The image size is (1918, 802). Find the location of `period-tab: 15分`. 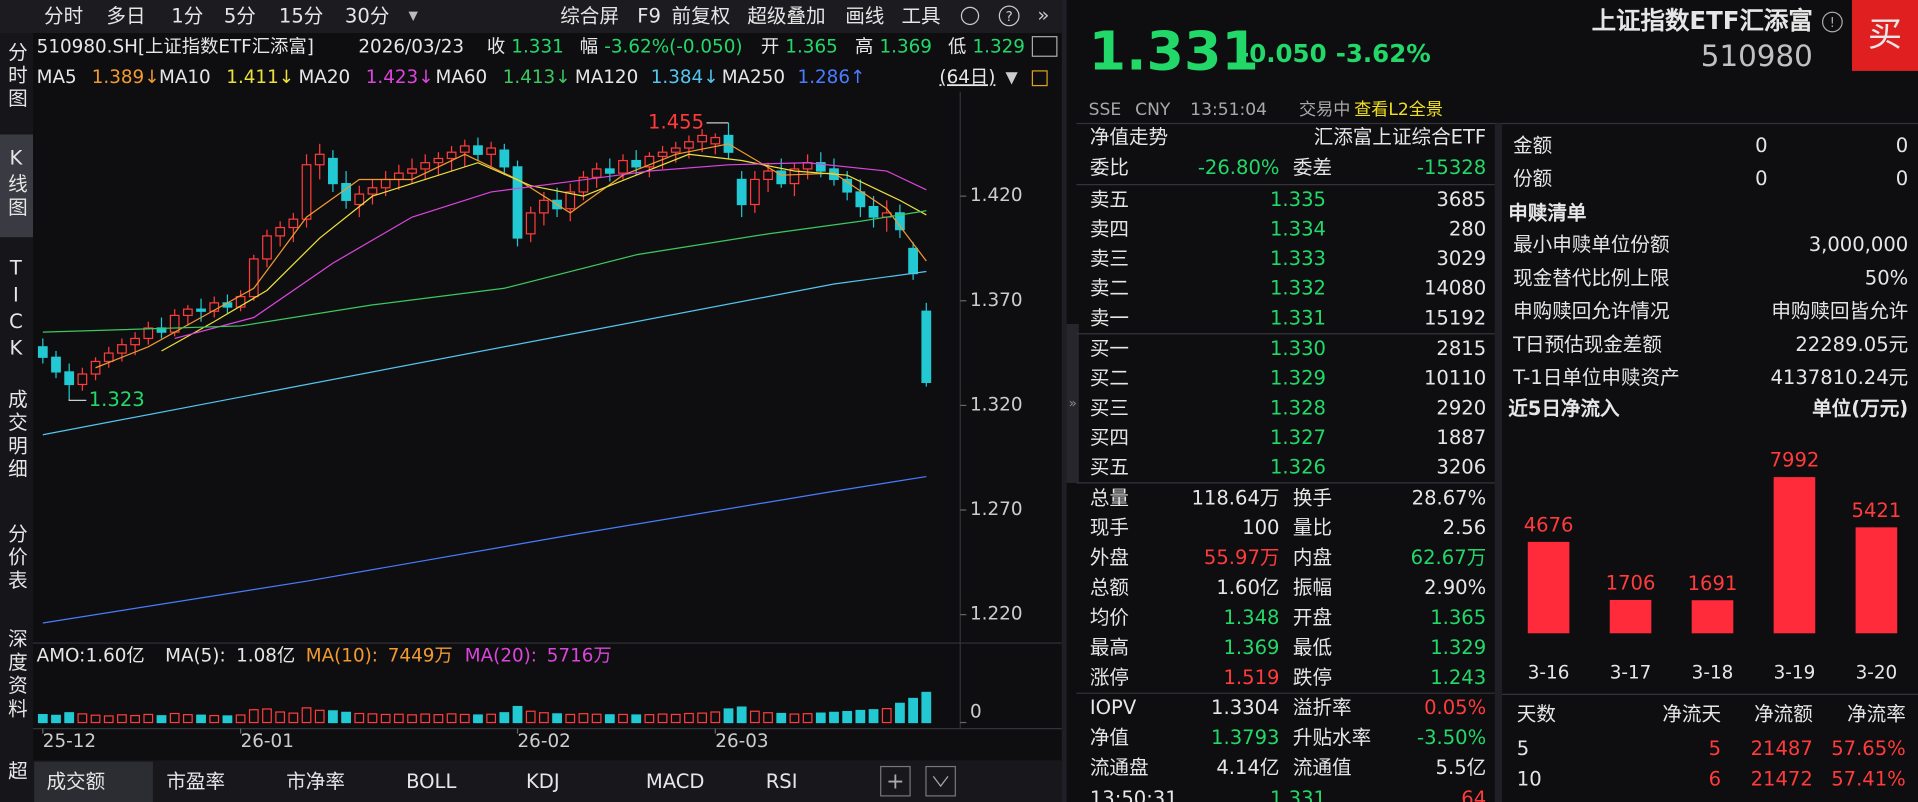

period-tab: 15分 is located at coordinates (301, 16).